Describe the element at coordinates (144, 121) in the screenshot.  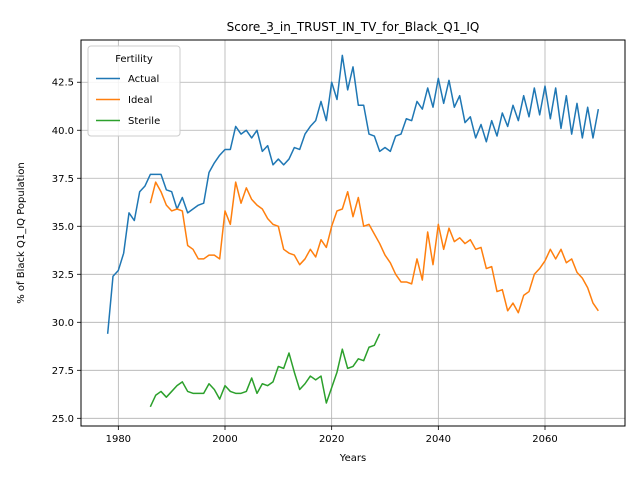
I see `legend-label-sterile: Sterile` at that location.